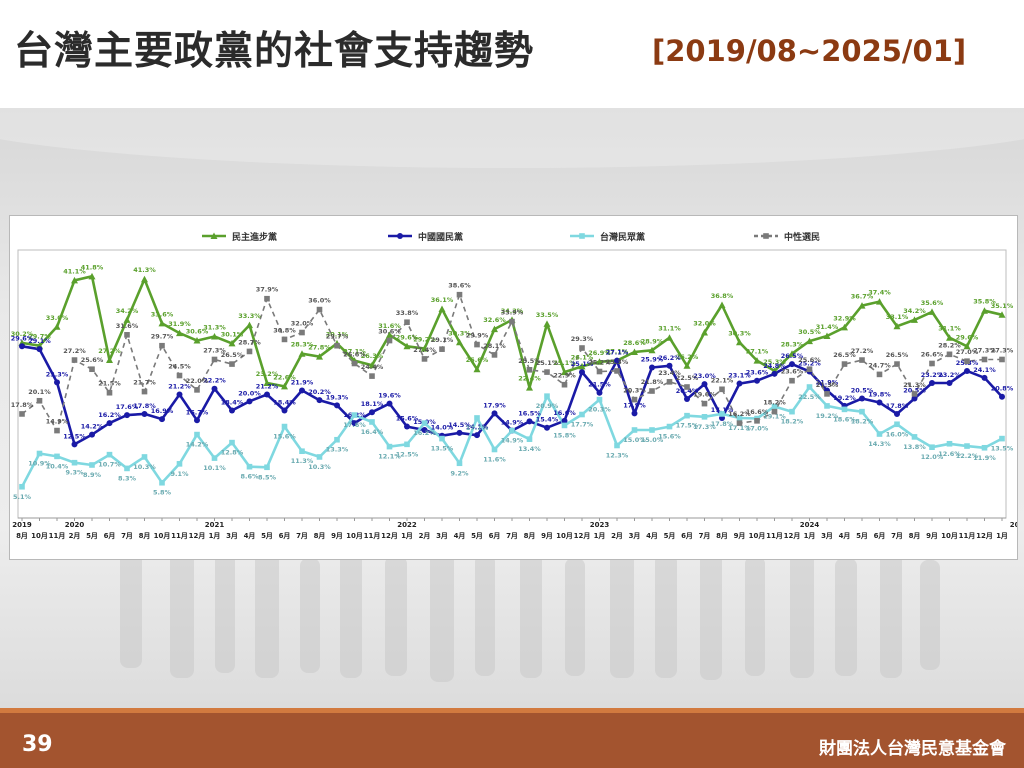 The image size is (1024, 768). What do you see at coordinates (400, 236) in the screenshot?
I see `legend-marker-kmt` at bounding box center [400, 236].